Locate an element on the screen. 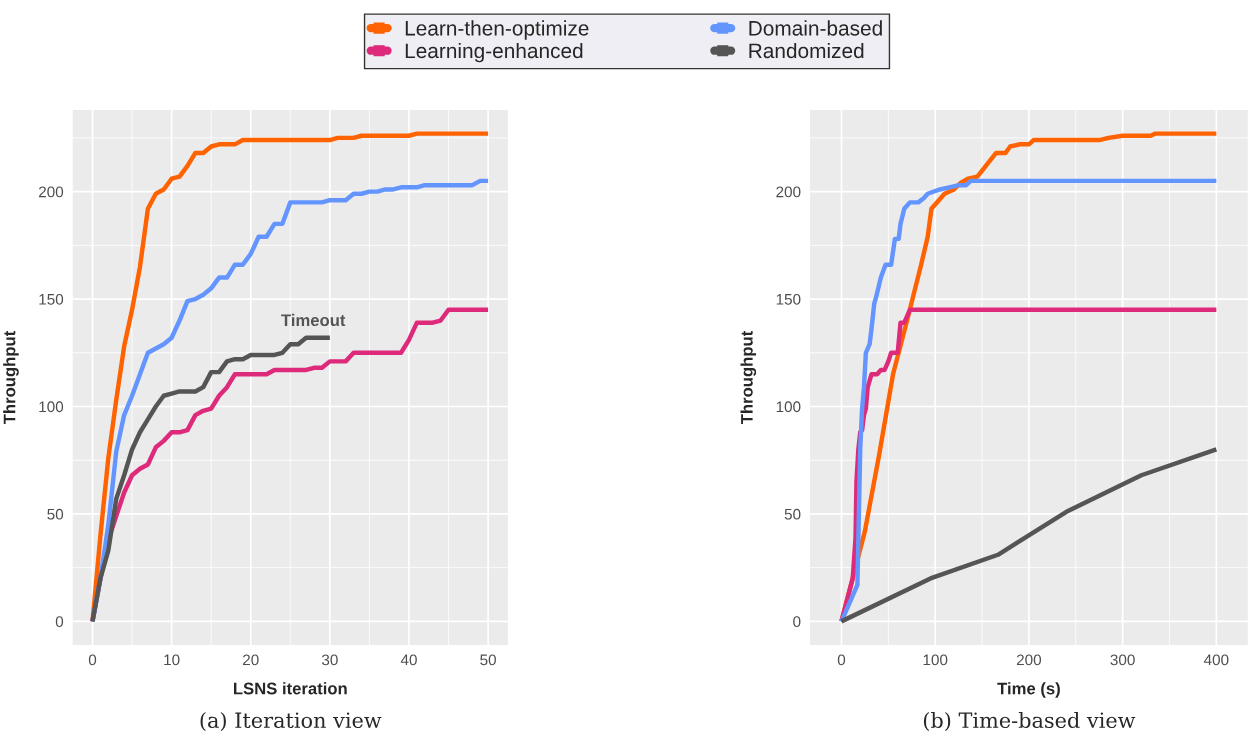  x-axis-title: Time (s) is located at coordinates (1028, 690).